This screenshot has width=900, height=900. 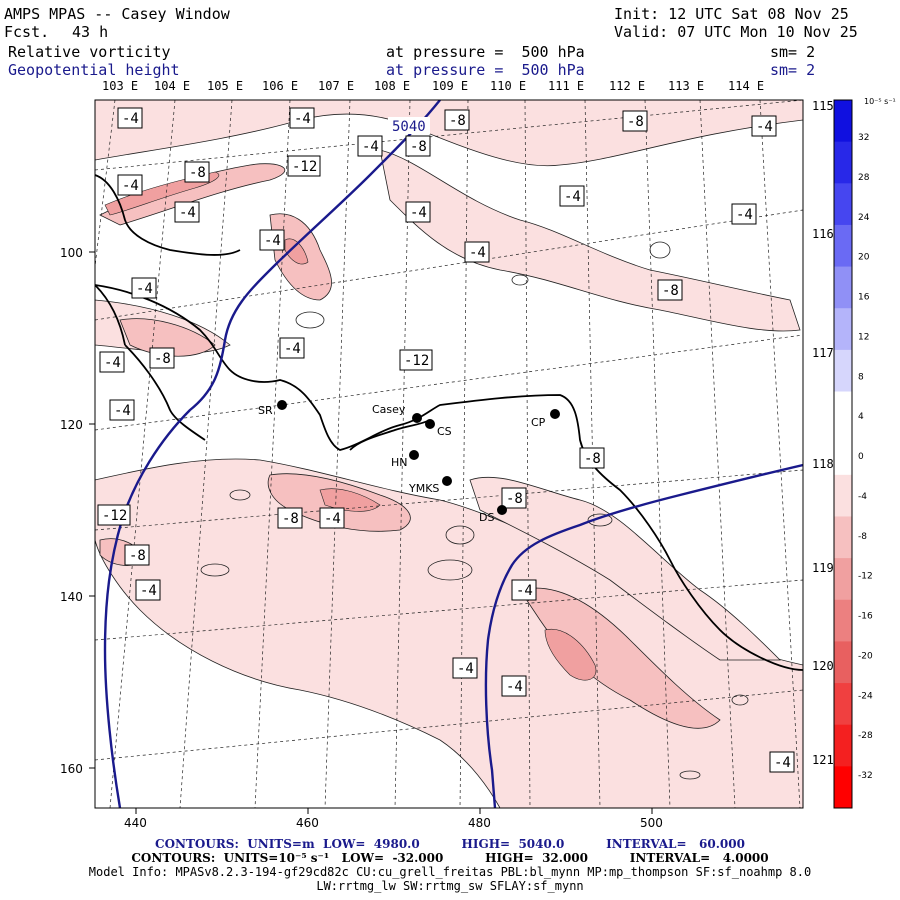 I want to click on lon-label-top: 104 E, so click(x=172, y=86).